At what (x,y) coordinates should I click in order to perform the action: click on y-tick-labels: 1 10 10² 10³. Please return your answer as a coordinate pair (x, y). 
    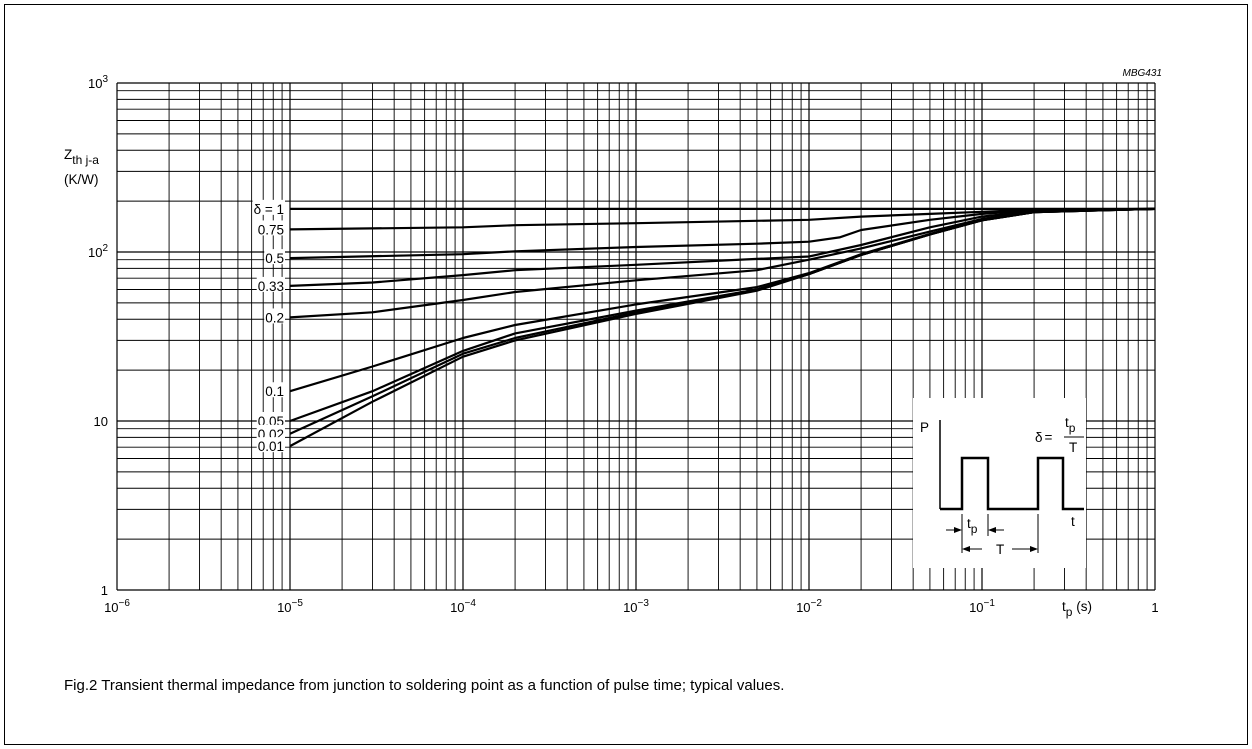
    Looking at the image, I should click on (98, 336).